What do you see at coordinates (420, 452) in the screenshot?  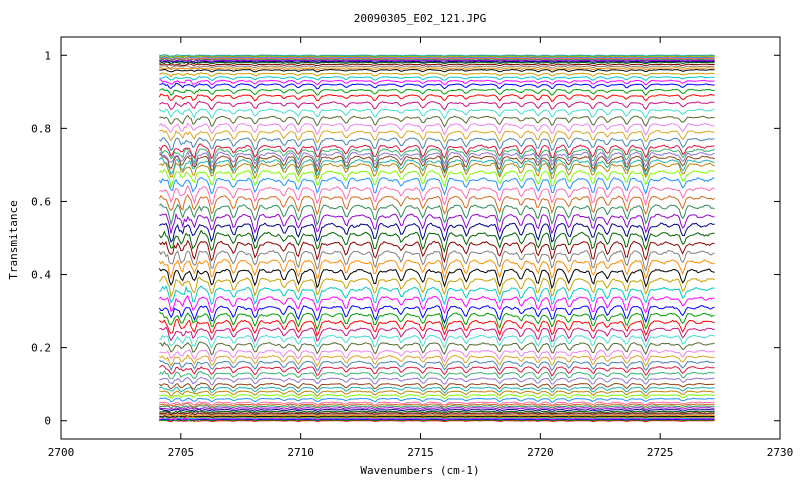 I see `x-tick-label: 2715` at bounding box center [420, 452].